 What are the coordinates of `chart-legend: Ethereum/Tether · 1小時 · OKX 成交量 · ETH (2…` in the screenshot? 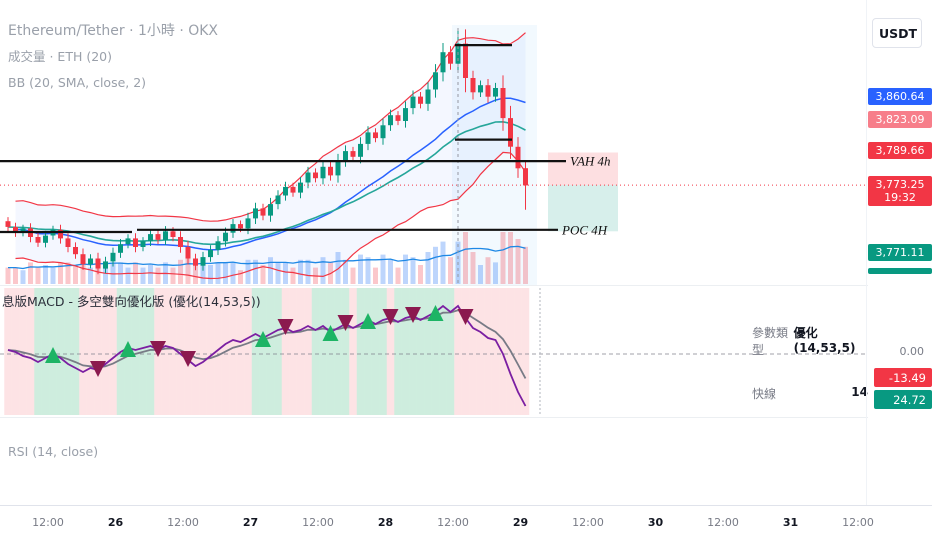 It's located at (113, 57).